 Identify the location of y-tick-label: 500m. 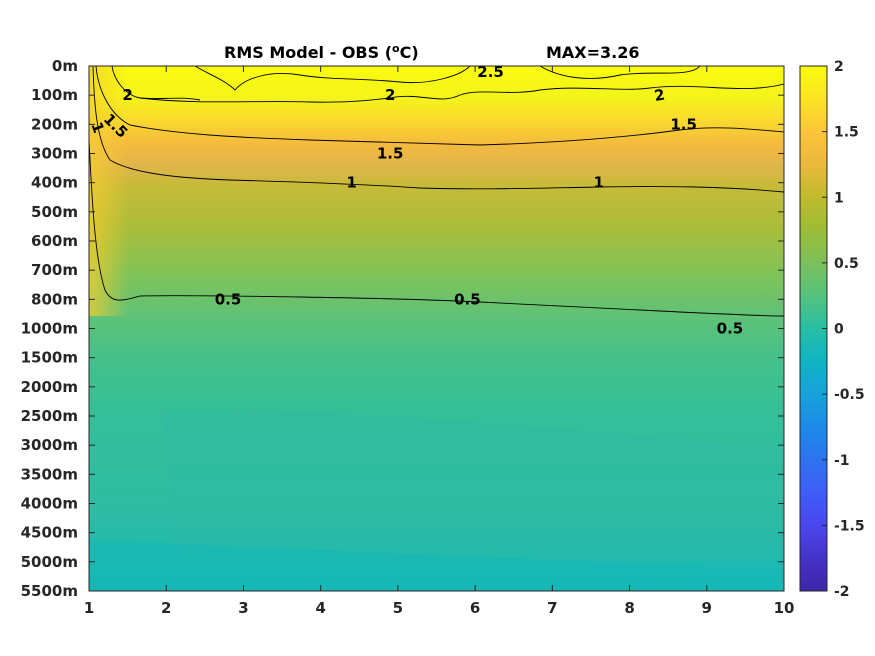
(54, 212).